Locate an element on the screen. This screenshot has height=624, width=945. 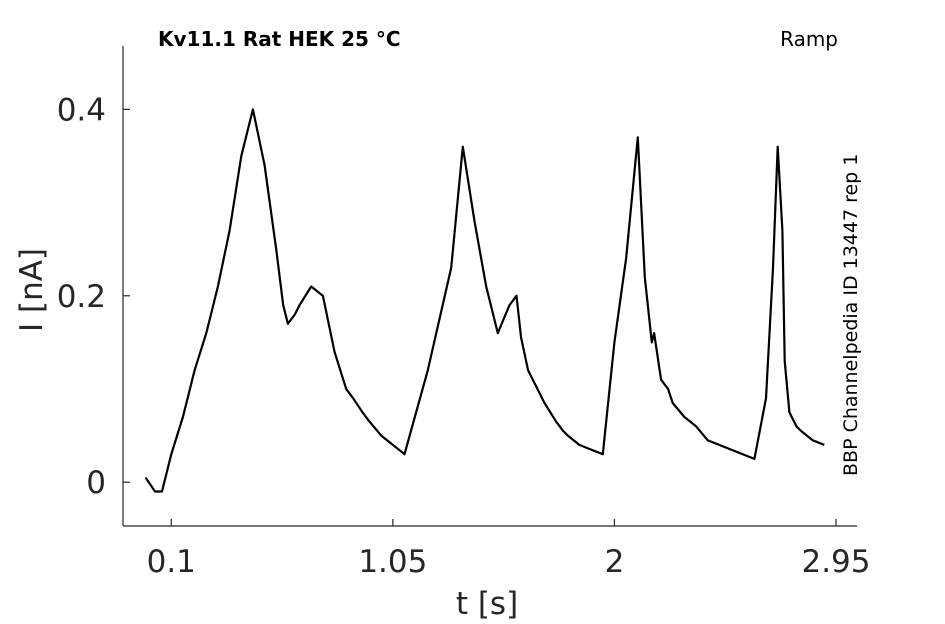
x-axis-label: t [s] is located at coordinates (487, 604).